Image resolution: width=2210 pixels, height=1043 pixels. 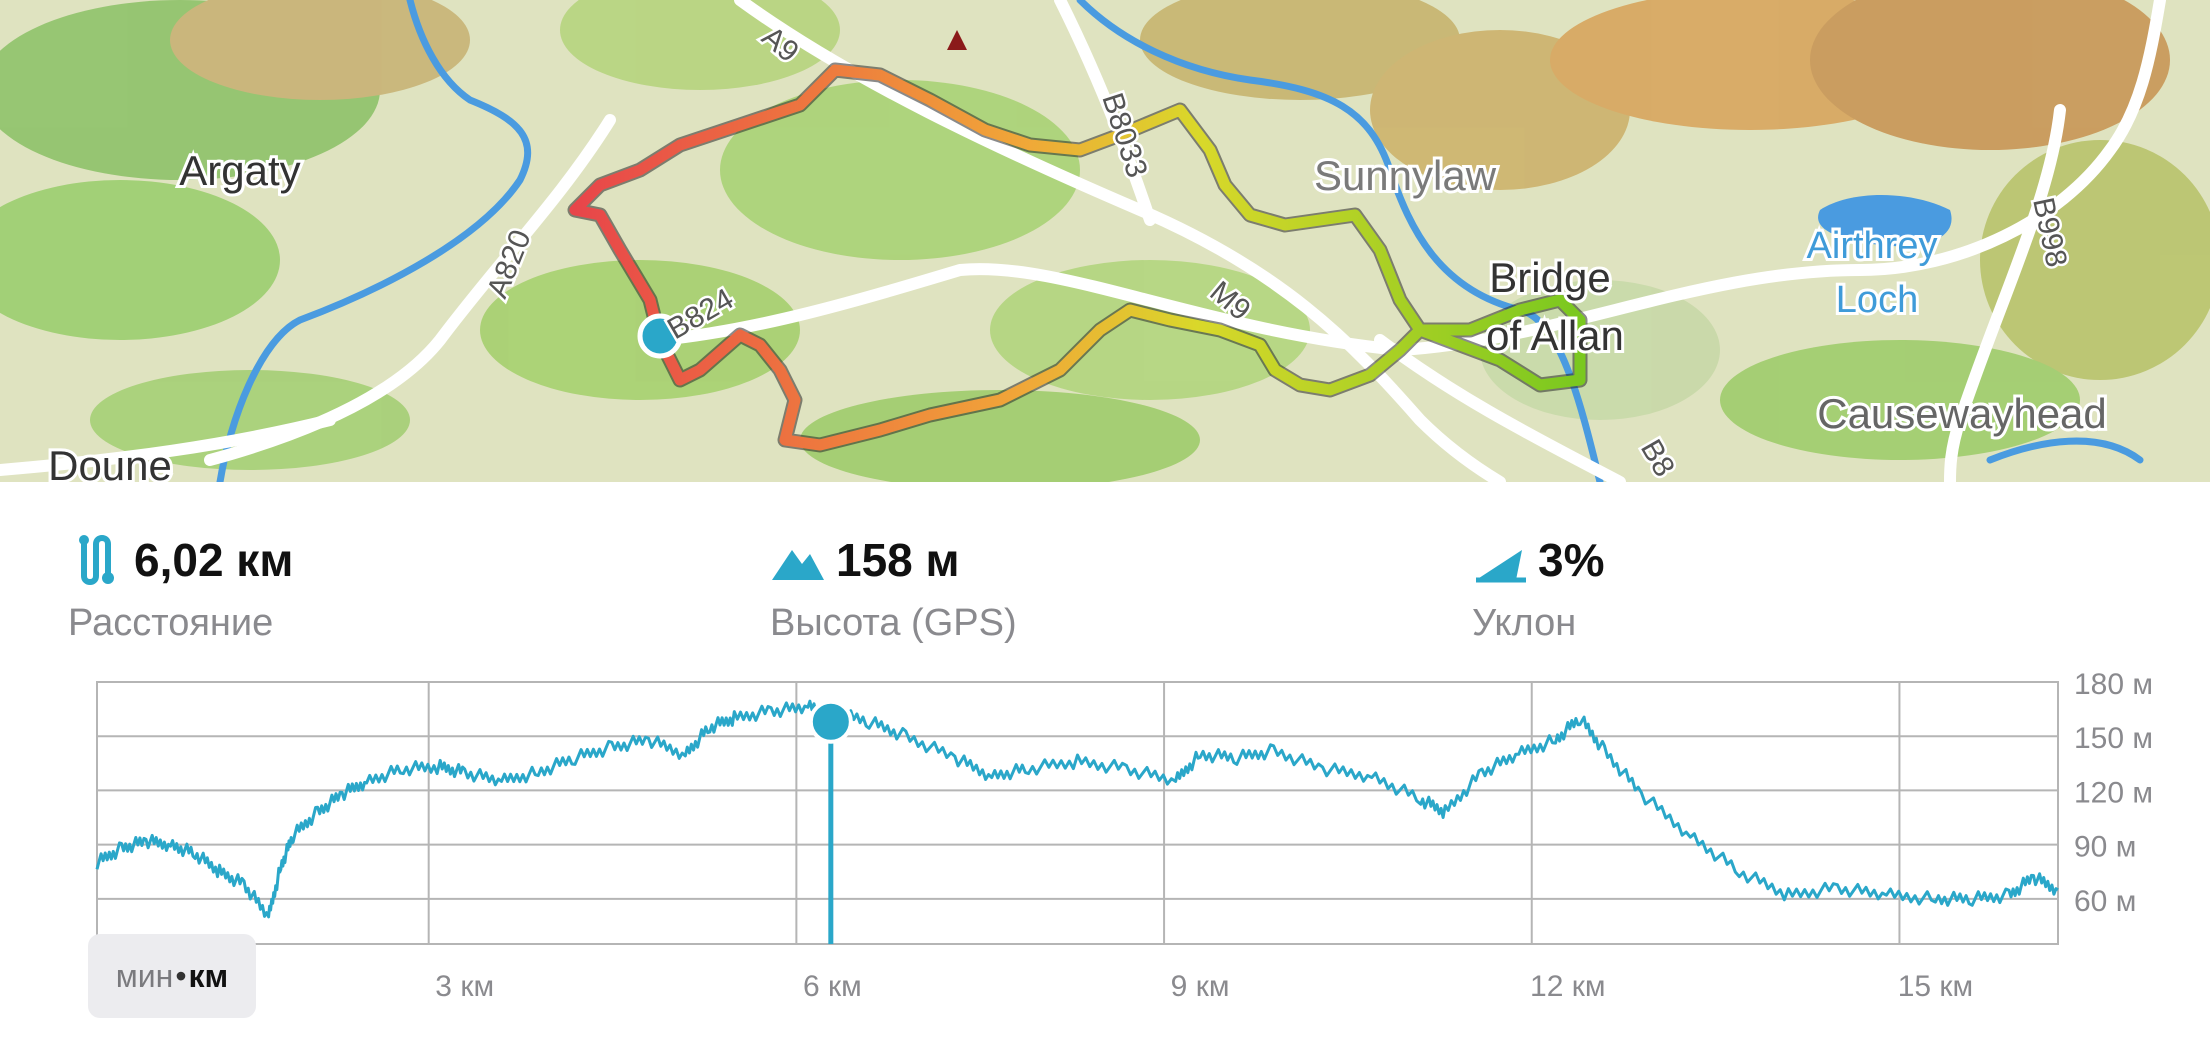 I want to click on label-airthrey: Airthrey, so click(x=1872, y=246).